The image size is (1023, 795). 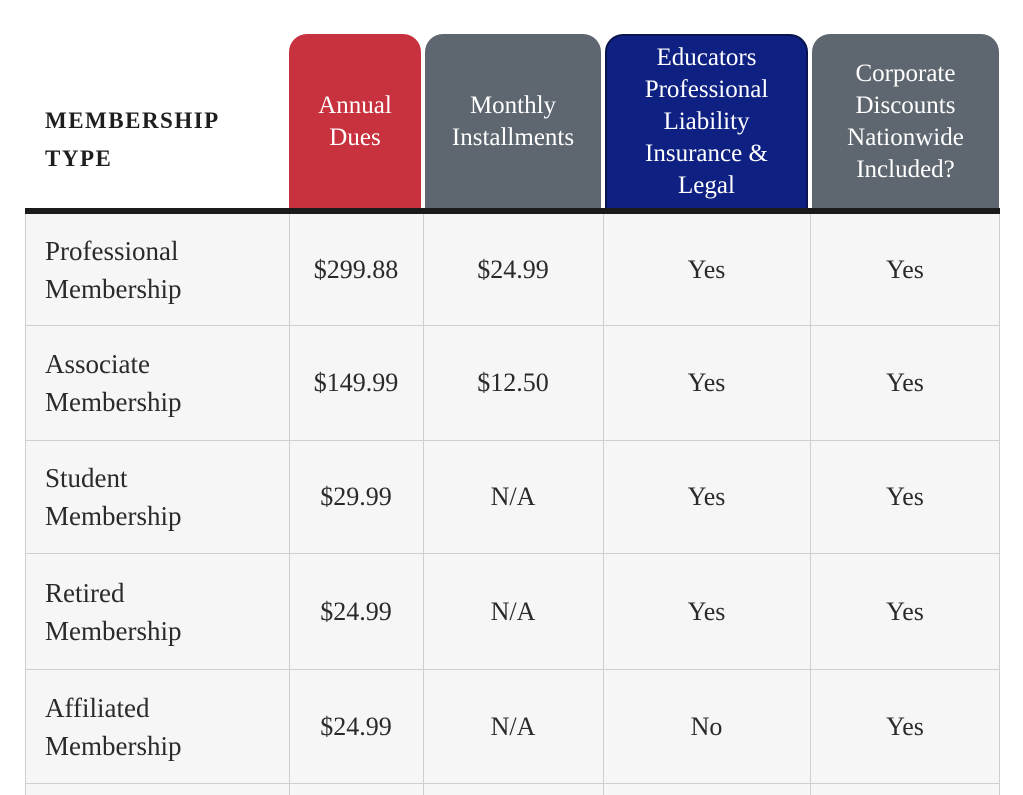 What do you see at coordinates (113, 726) in the screenshot?
I see `membership-name: Affiliated Membership` at bounding box center [113, 726].